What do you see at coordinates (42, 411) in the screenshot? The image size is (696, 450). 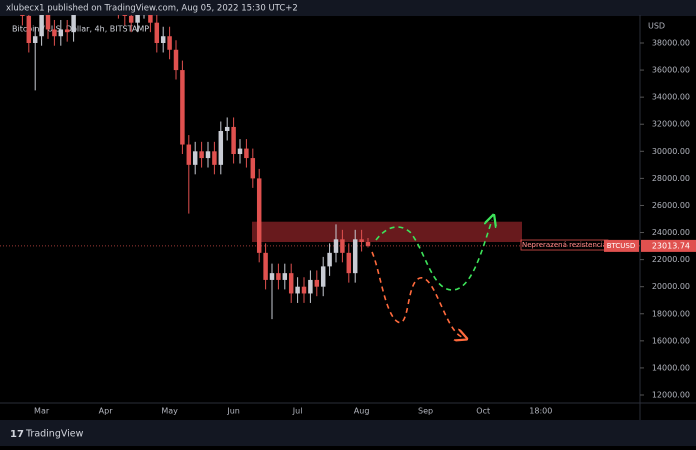 I see `x-tick-label: Mar` at bounding box center [42, 411].